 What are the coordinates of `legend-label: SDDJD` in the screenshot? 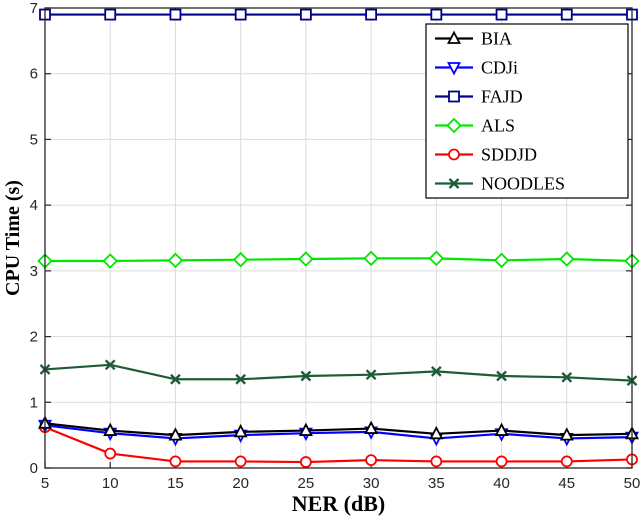 It's located at (509, 155).